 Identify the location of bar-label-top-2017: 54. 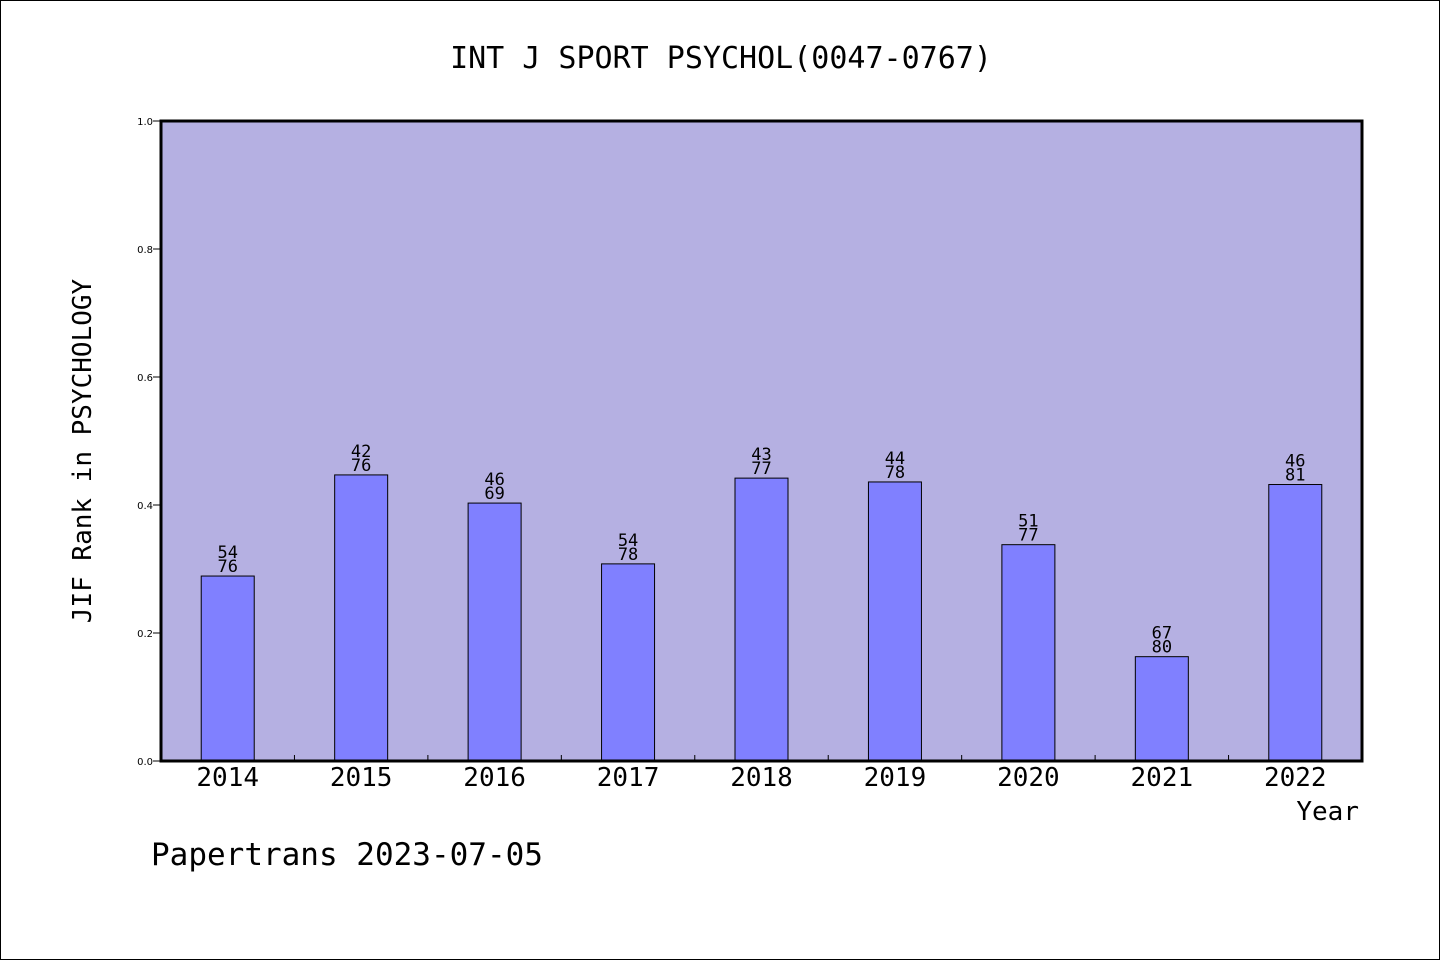
(628, 541).